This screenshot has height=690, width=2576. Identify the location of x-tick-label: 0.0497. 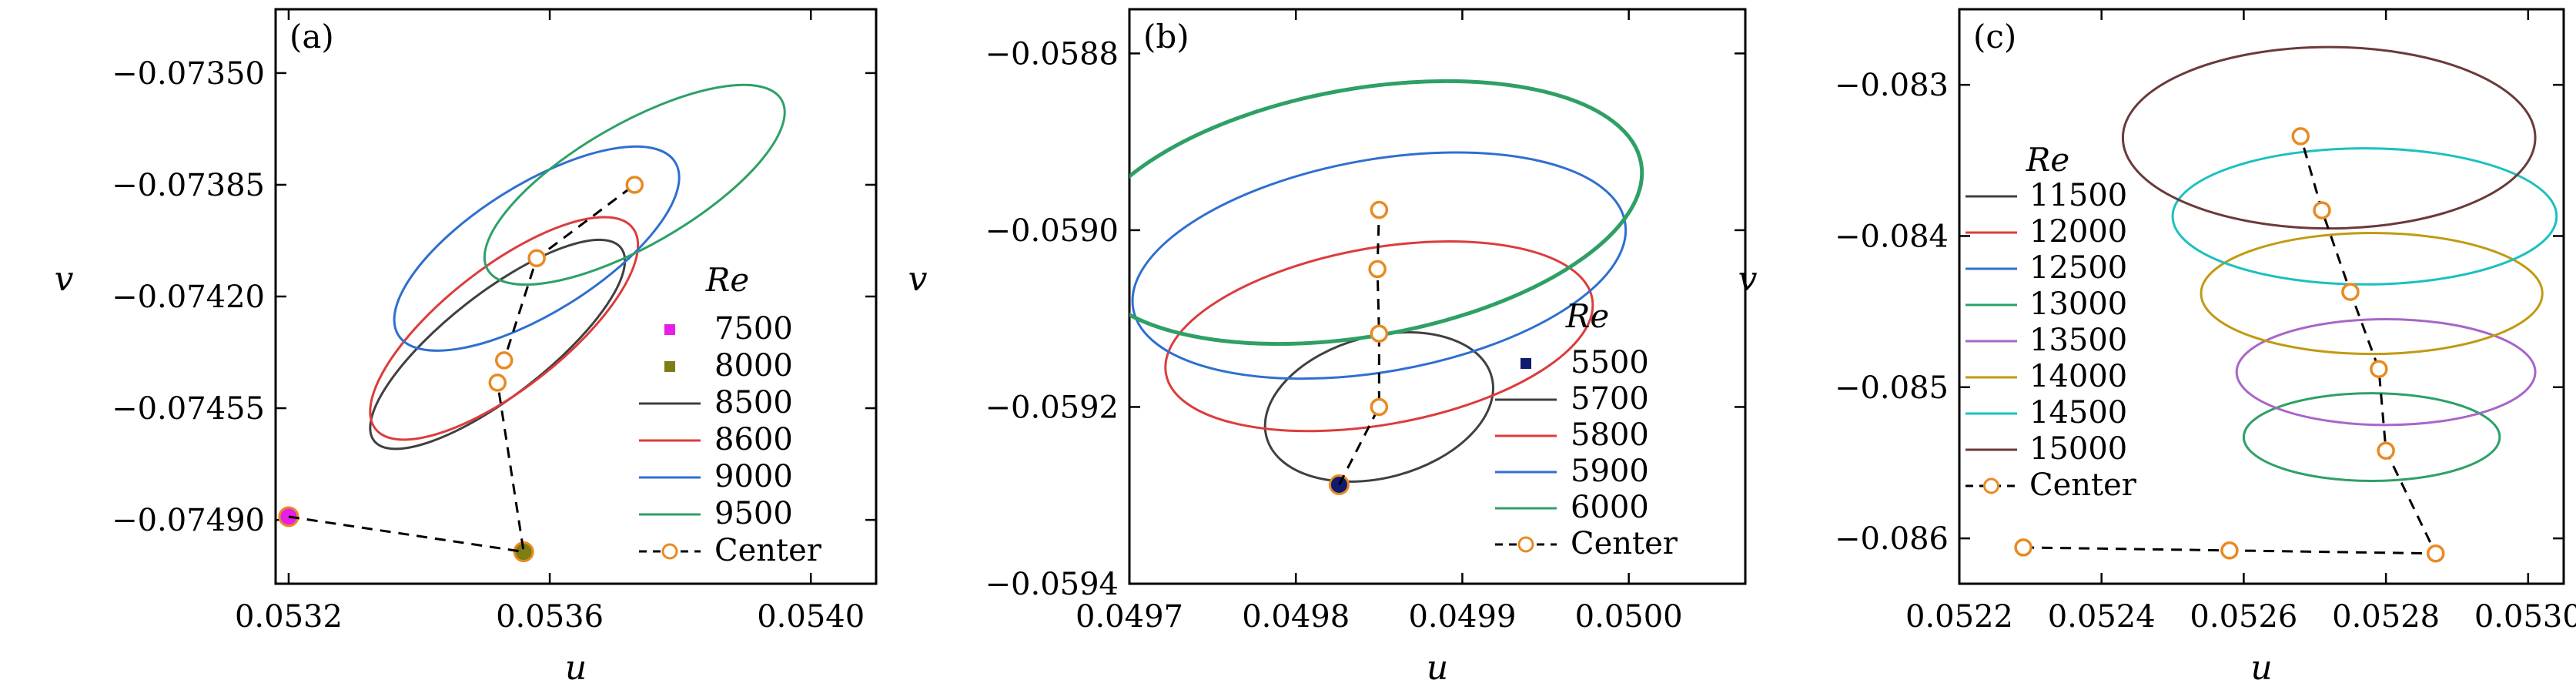
(1129, 617).